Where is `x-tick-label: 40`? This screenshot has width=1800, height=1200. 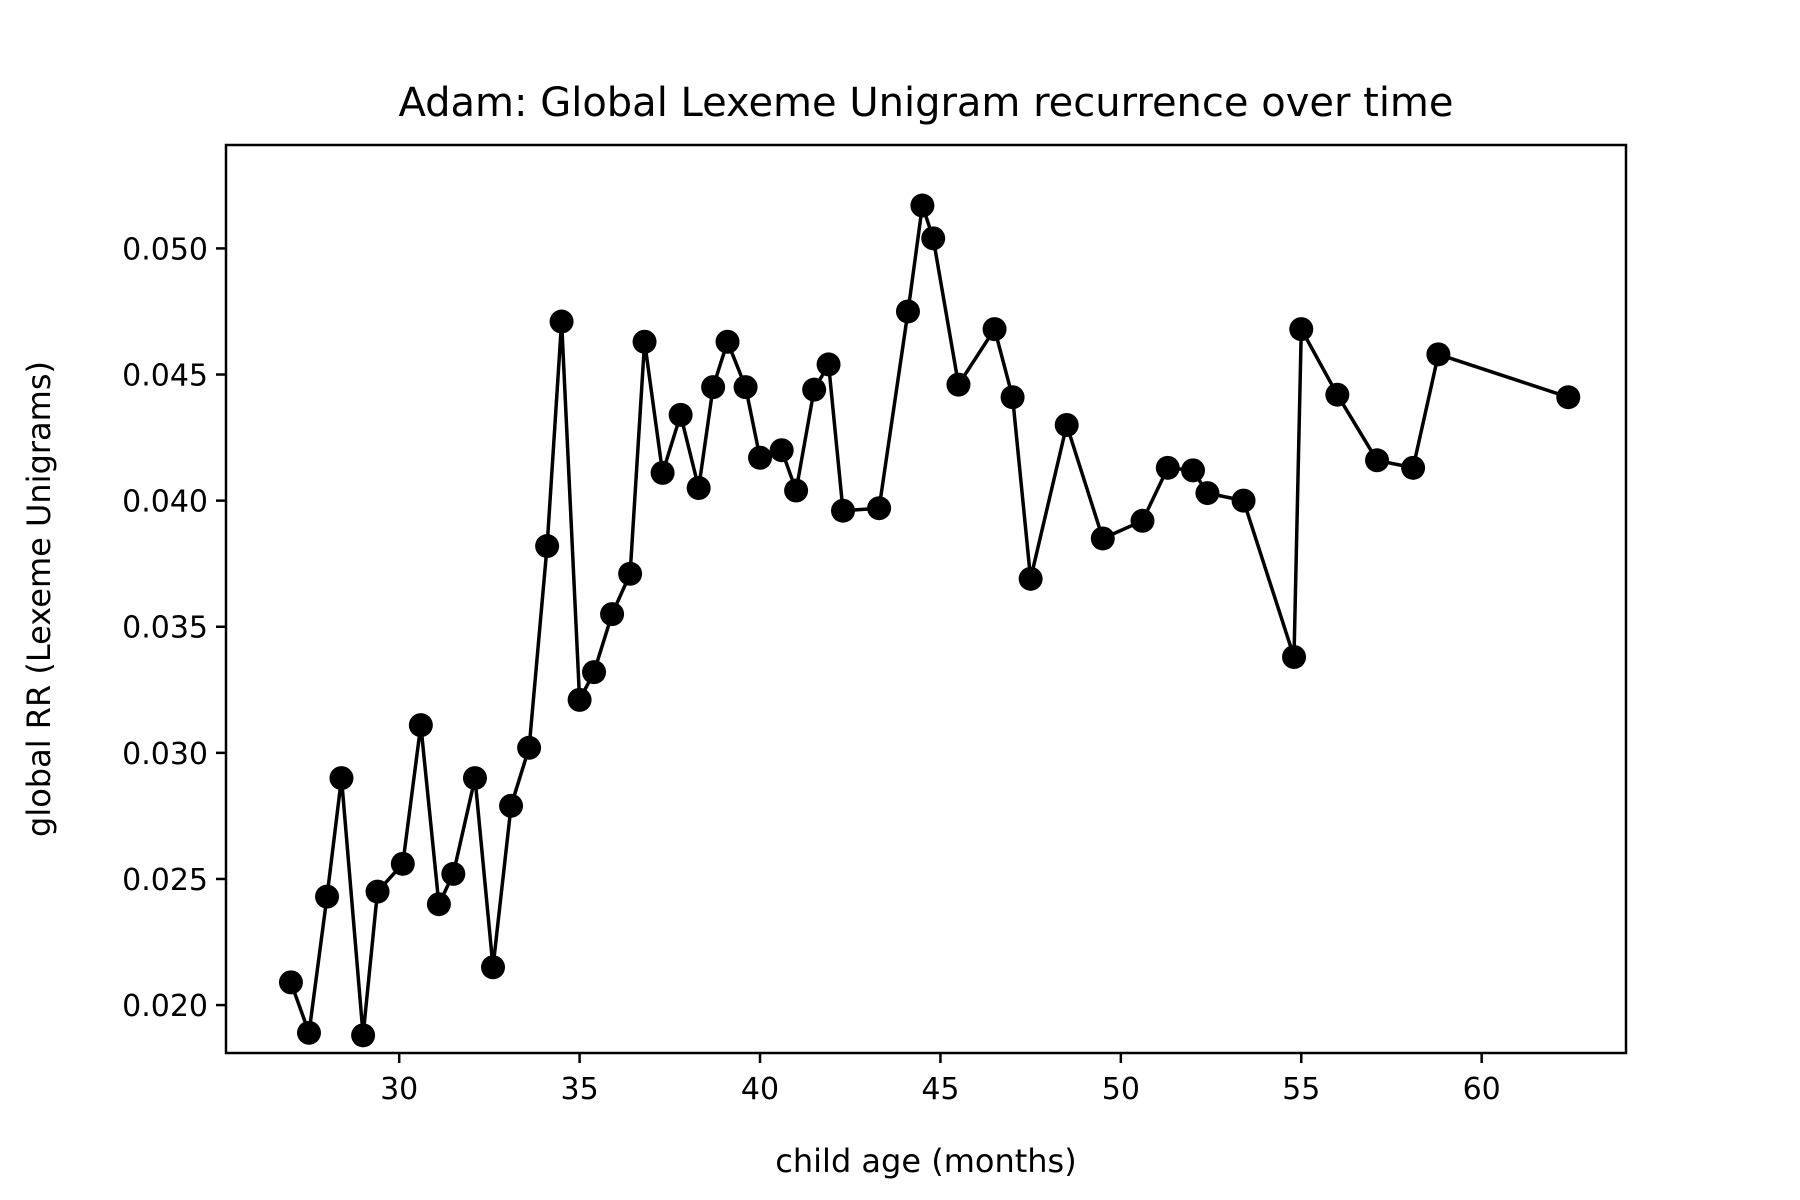
x-tick-label: 40 is located at coordinates (760, 1089).